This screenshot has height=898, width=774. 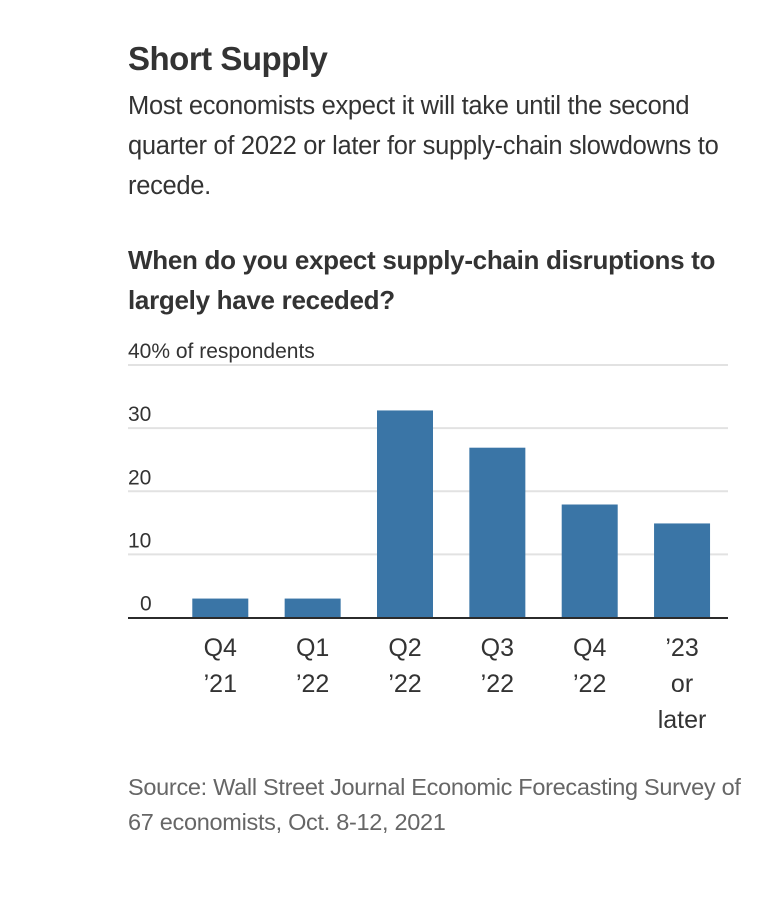 I want to click on x-tick-label: Q4’22, so click(x=589, y=666).